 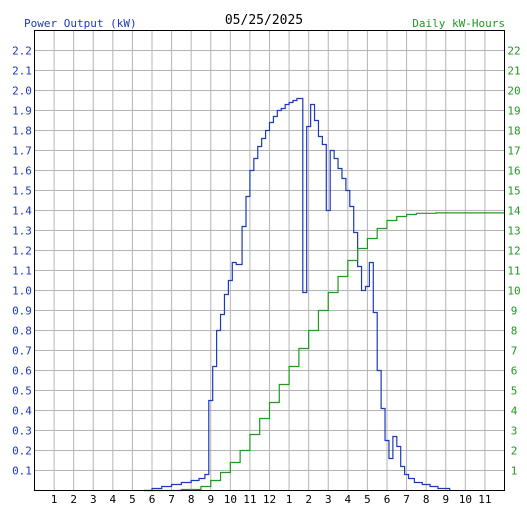 What do you see at coordinates (514, 391) in the screenshot?
I see `right-axis-tick-label: 5` at bounding box center [514, 391].